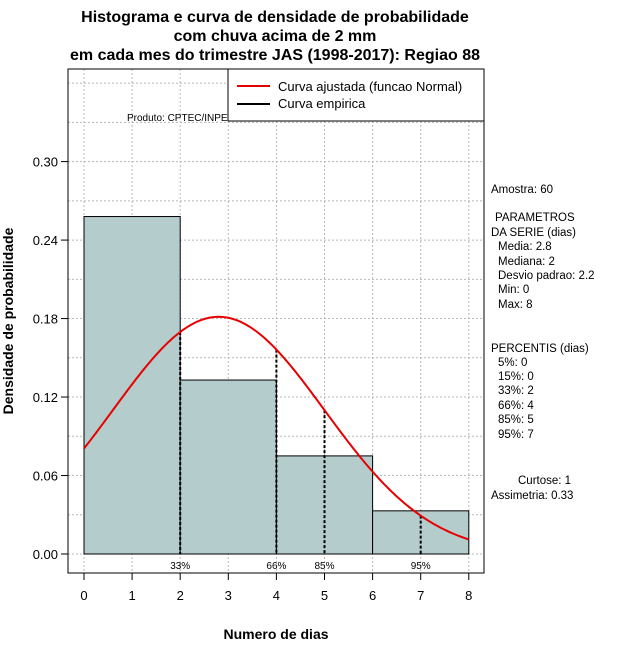  I want to click on percentil-95: 95%: 7, so click(516, 435).